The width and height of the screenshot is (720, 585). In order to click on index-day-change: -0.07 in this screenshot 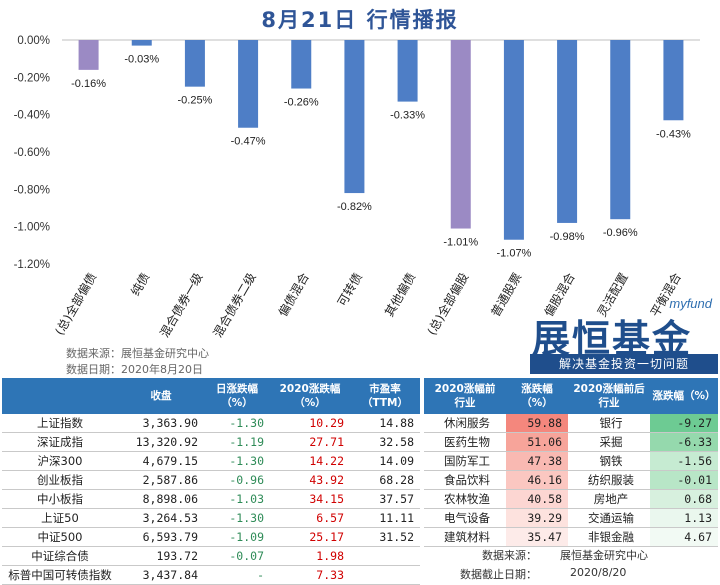, I will do `click(237, 556)`.